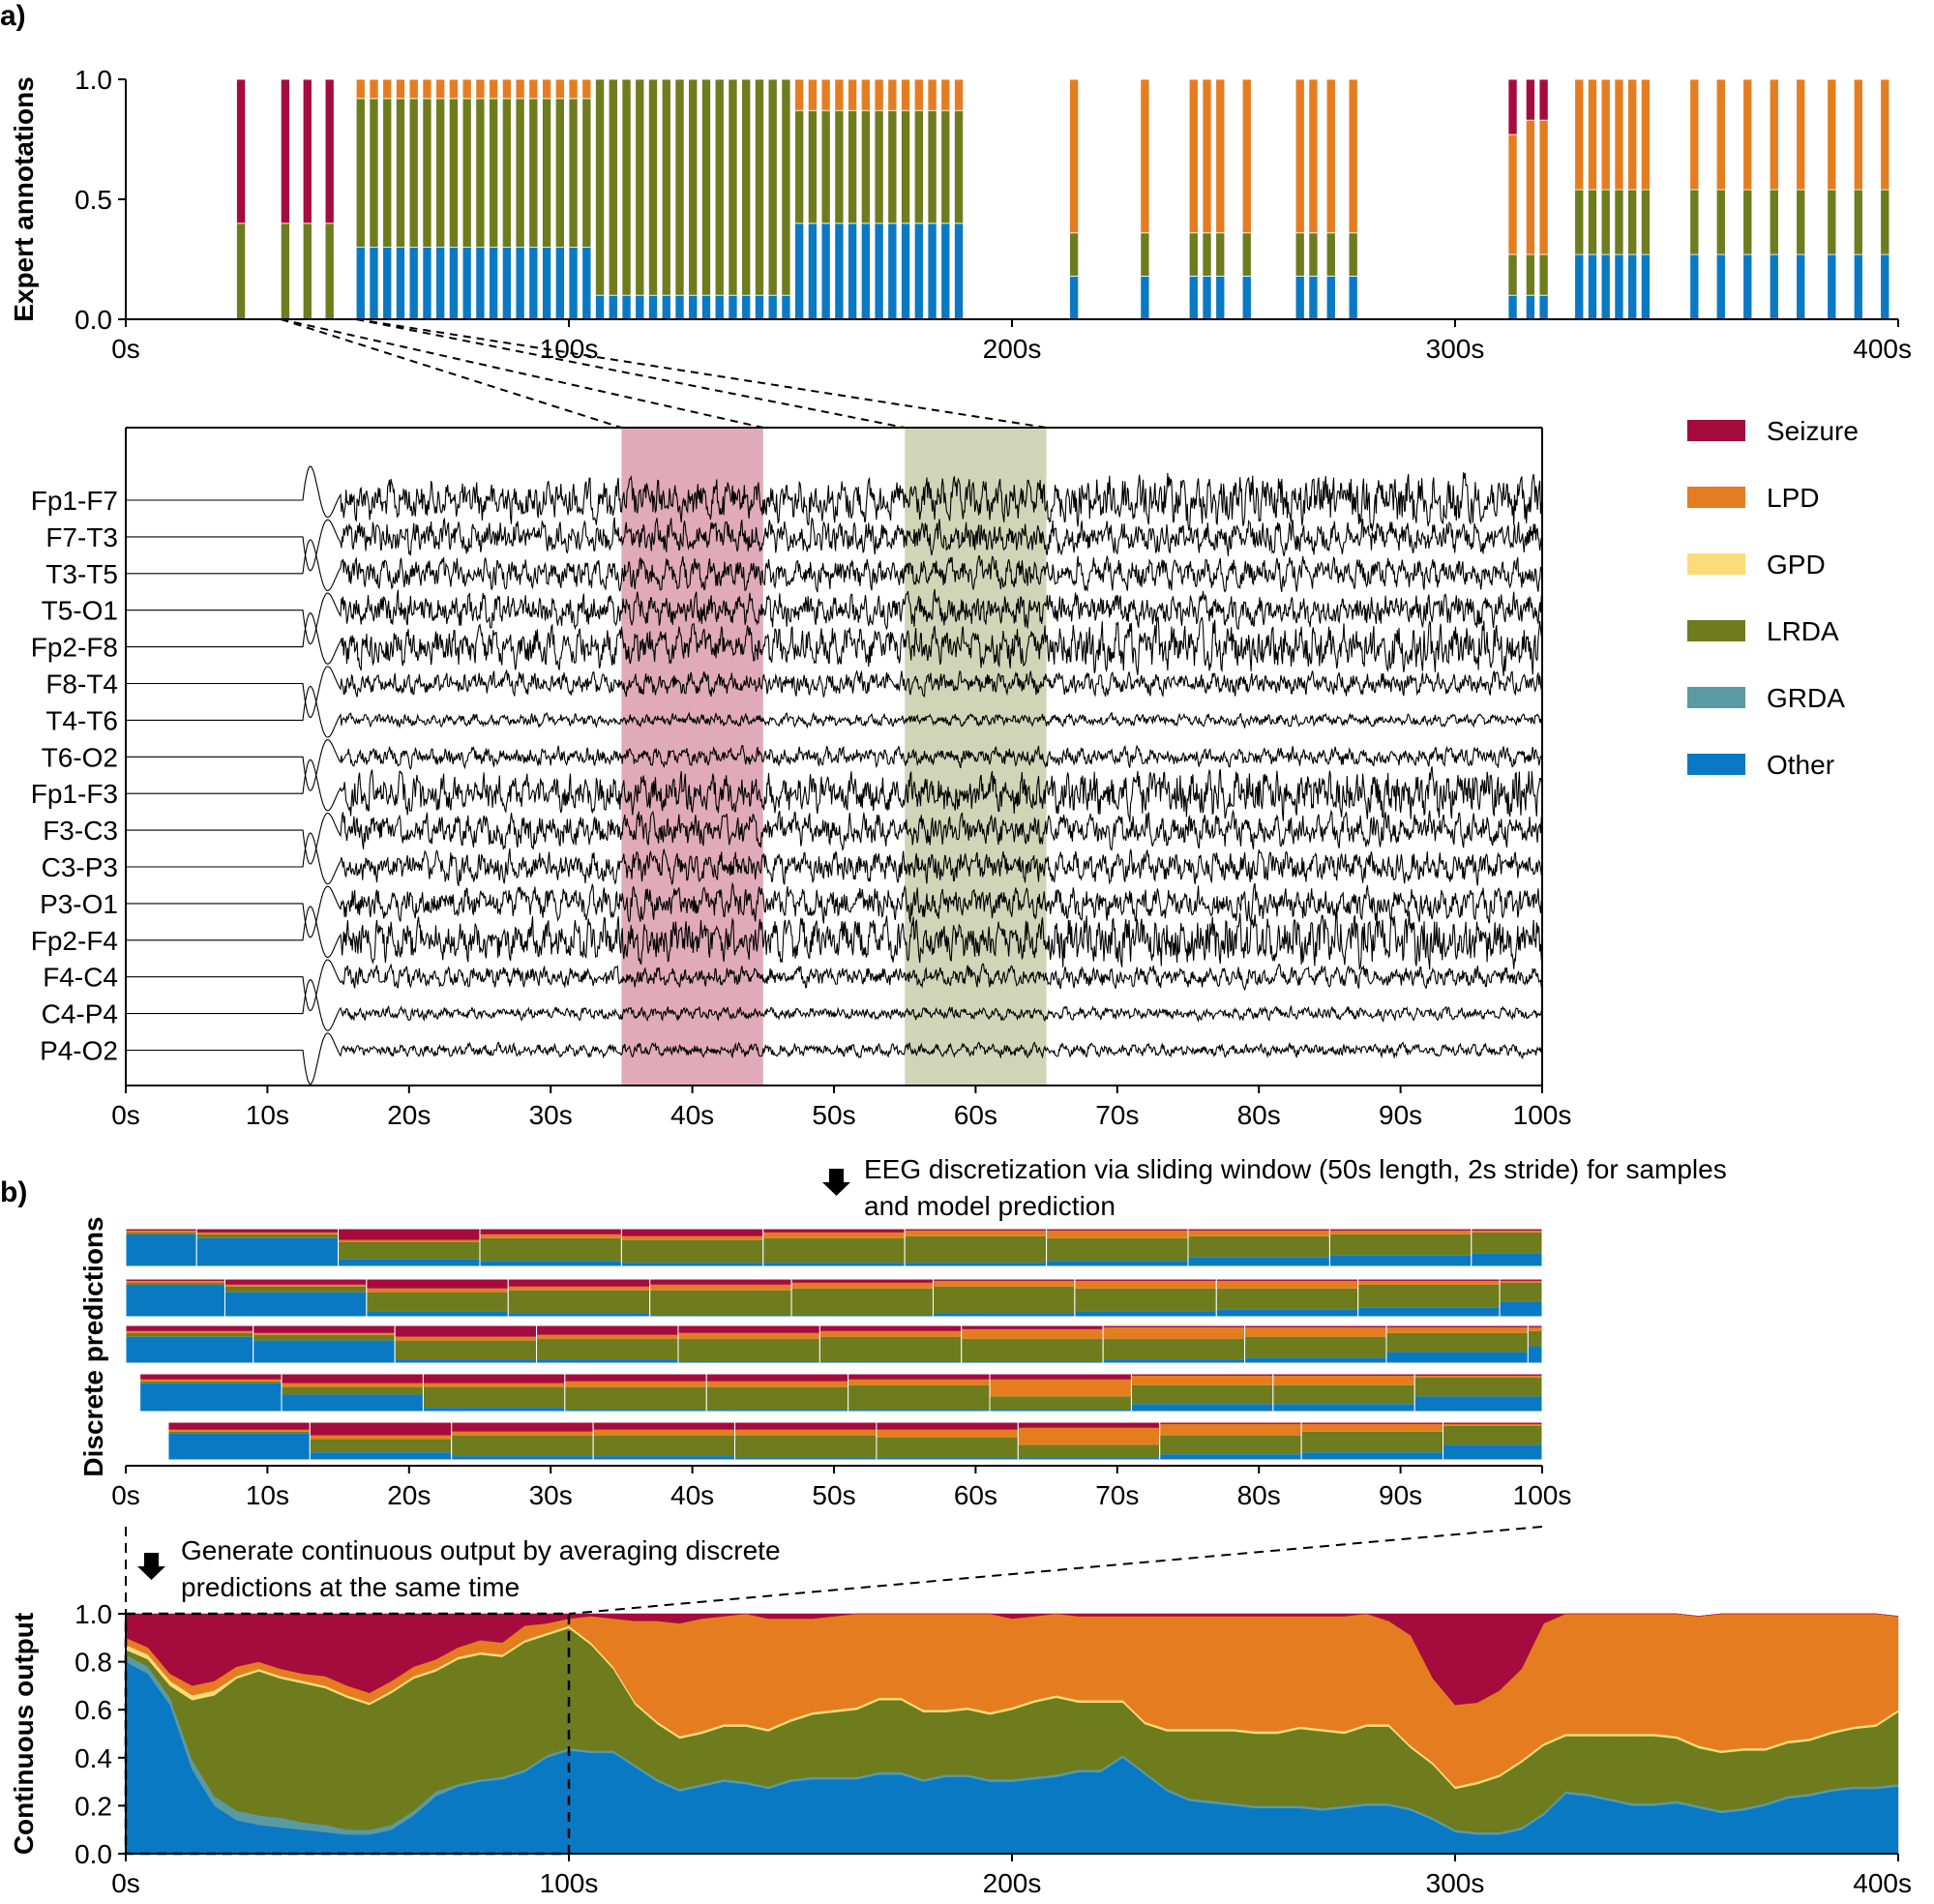  What do you see at coordinates (1230, 1445) in the screenshot?
I see `discrete-seg-4-7-lrda` at bounding box center [1230, 1445].